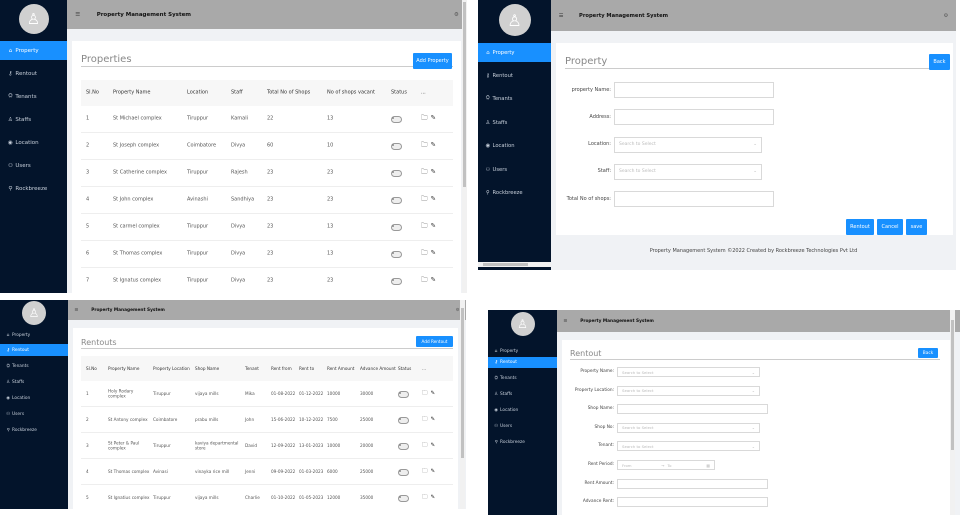 This screenshot has height=515, width=960. I want to click on shop-name-input, so click(692, 409).